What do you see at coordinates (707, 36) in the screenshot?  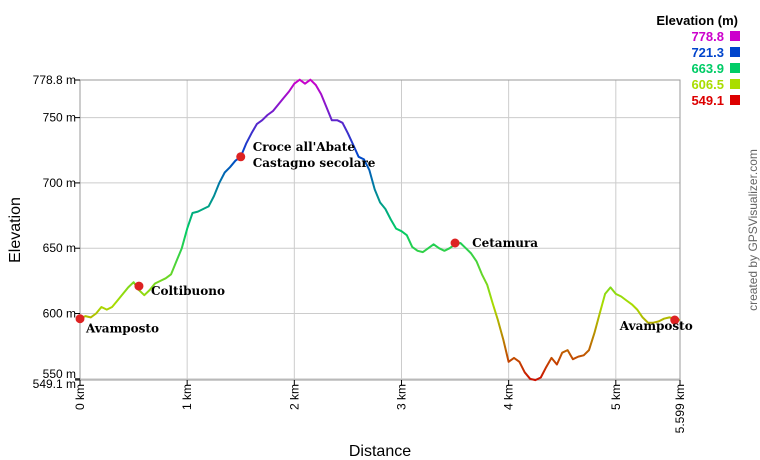 I see `legend-value: 778.8` at bounding box center [707, 36].